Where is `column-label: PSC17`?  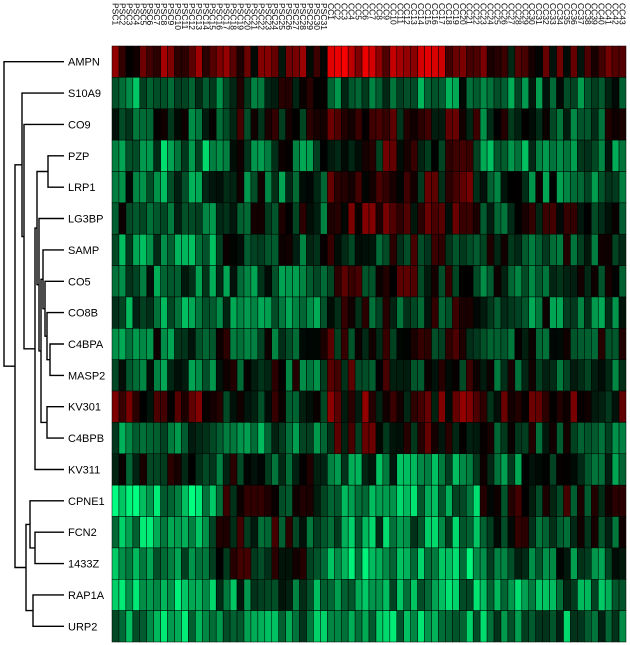
column-label: PSC17 is located at coordinates (227, 16).